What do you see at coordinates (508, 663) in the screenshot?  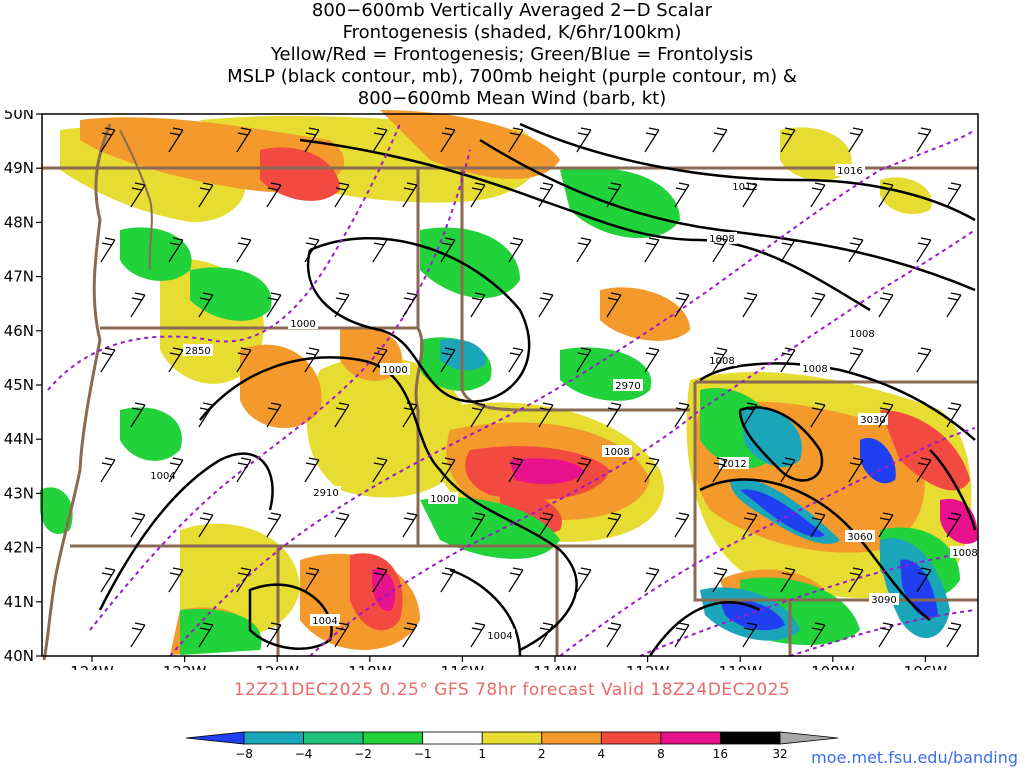 I see `longitude-axis: 124W 122W 120W 118W 116W 114W 112W 110W 108W 106W` at bounding box center [508, 663].